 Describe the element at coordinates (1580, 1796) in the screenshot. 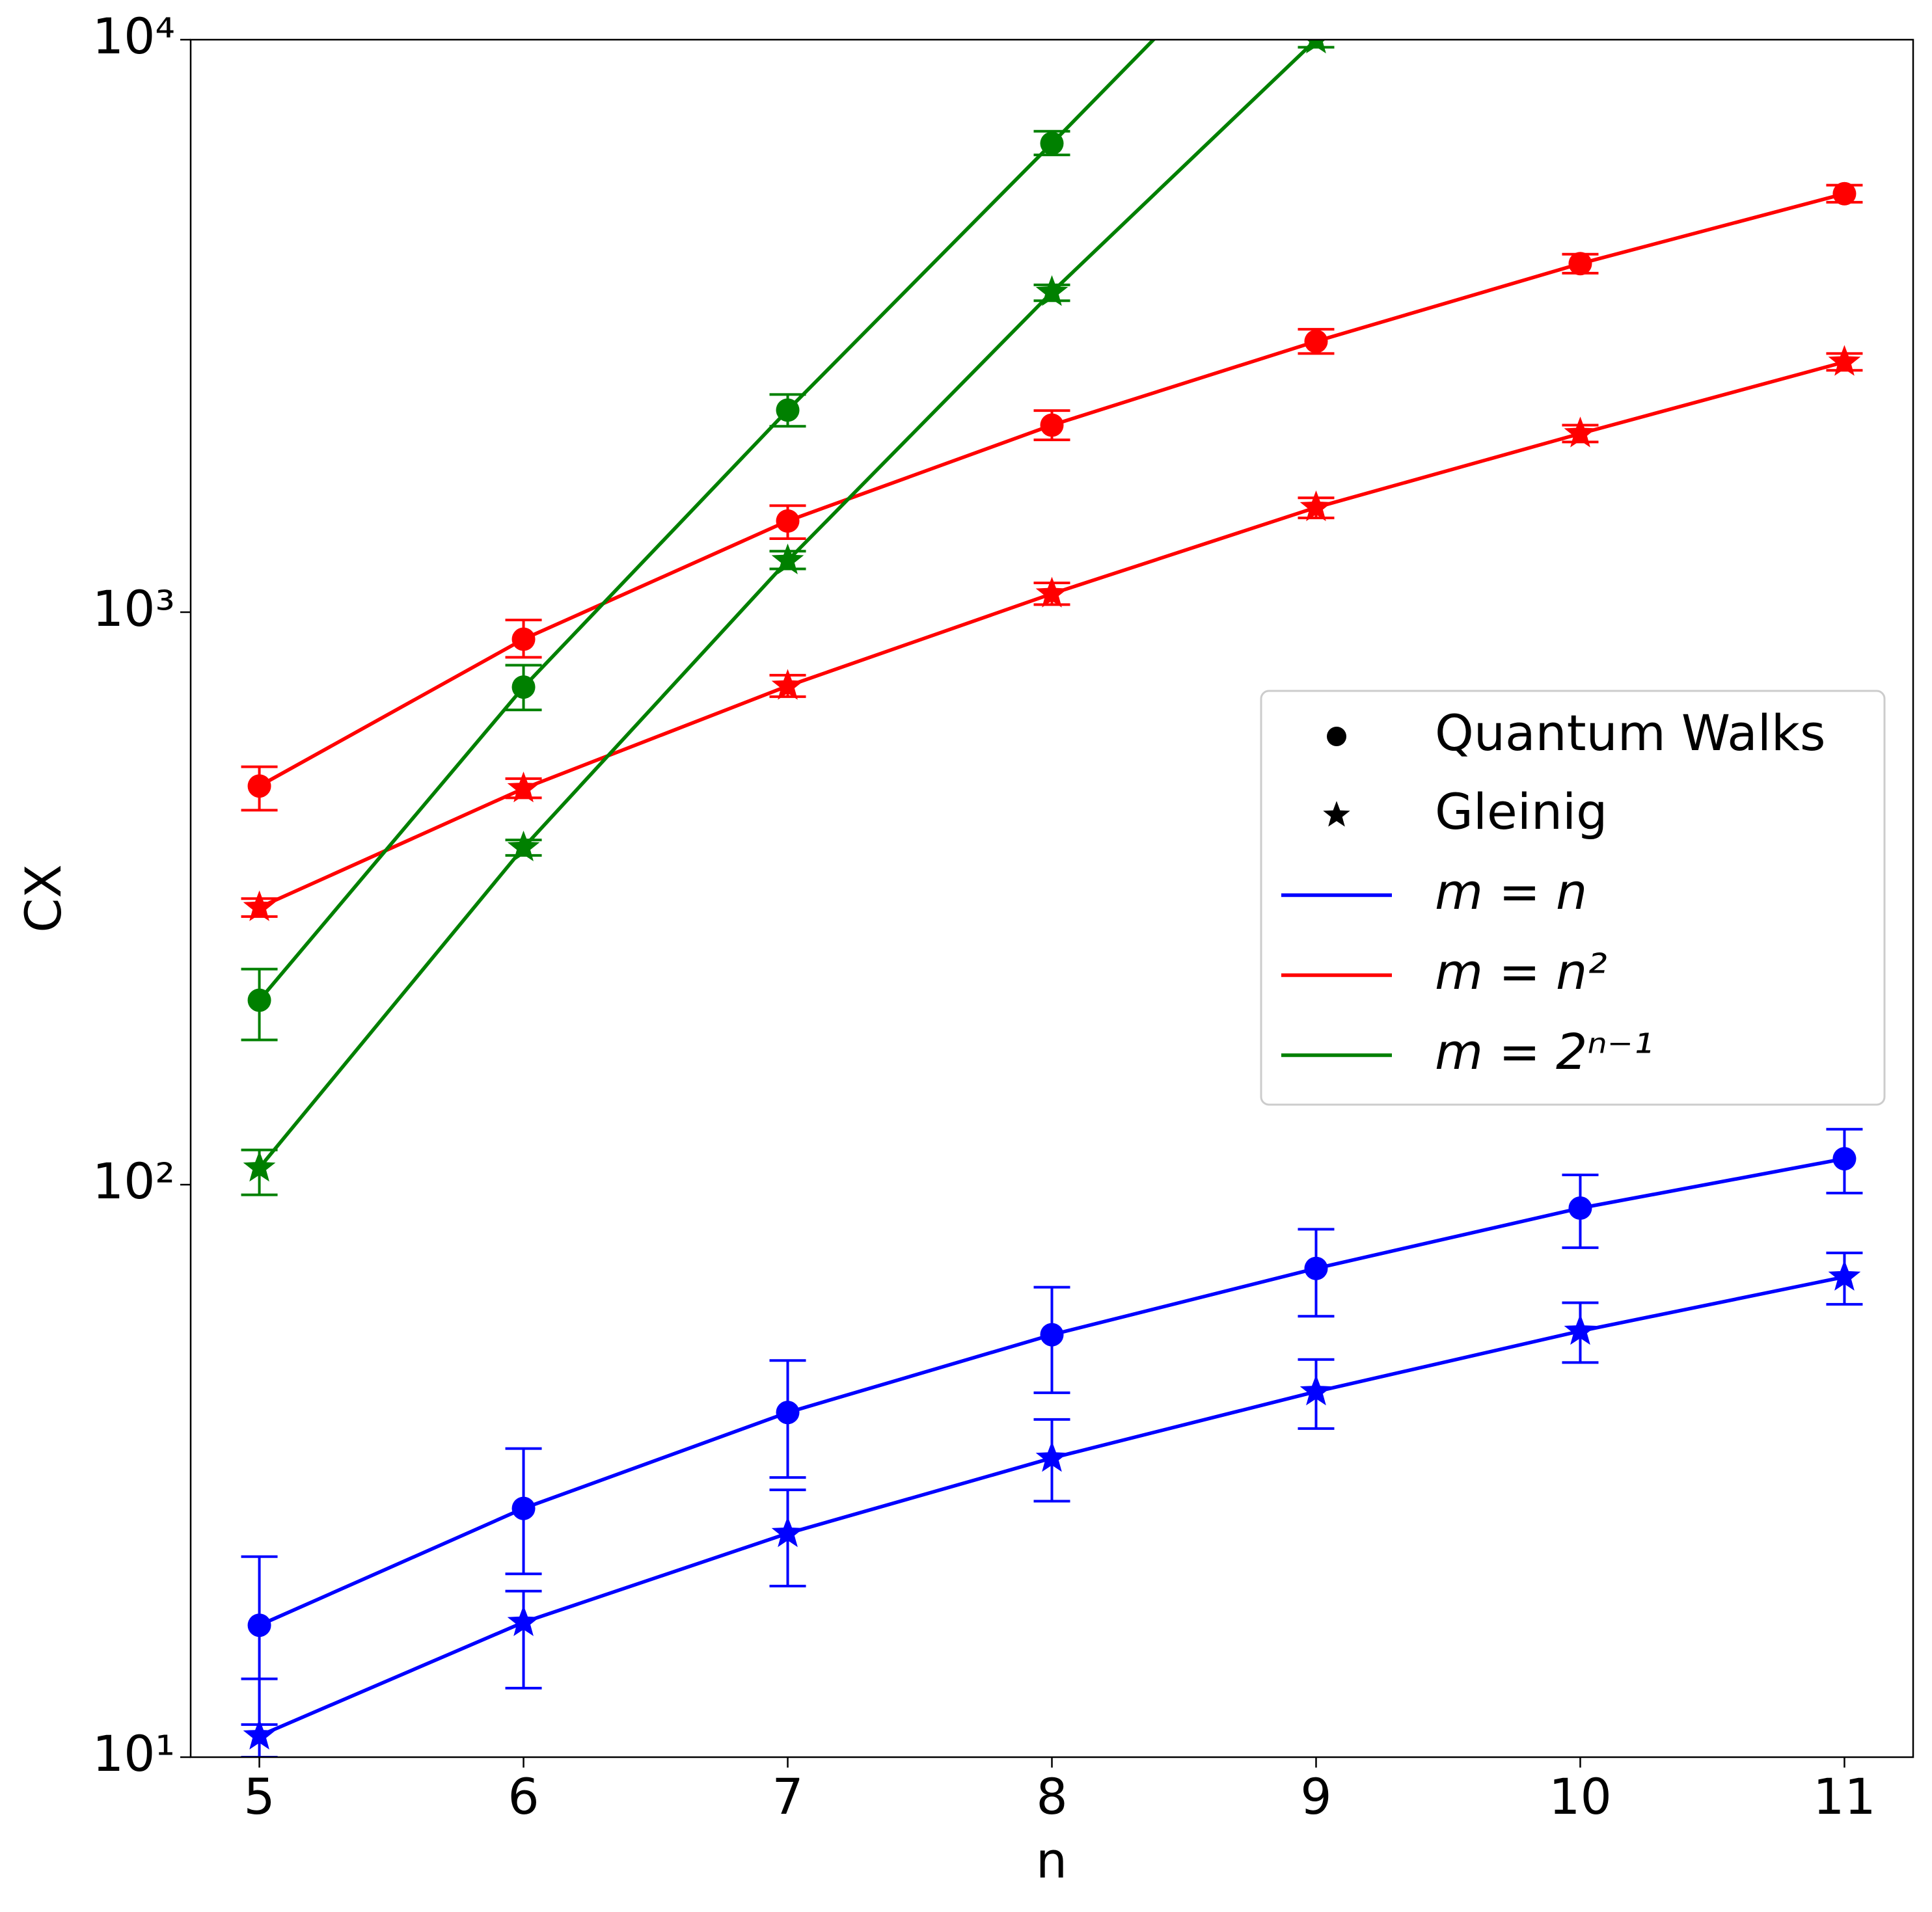

I see `x-tick-label: 10` at that location.